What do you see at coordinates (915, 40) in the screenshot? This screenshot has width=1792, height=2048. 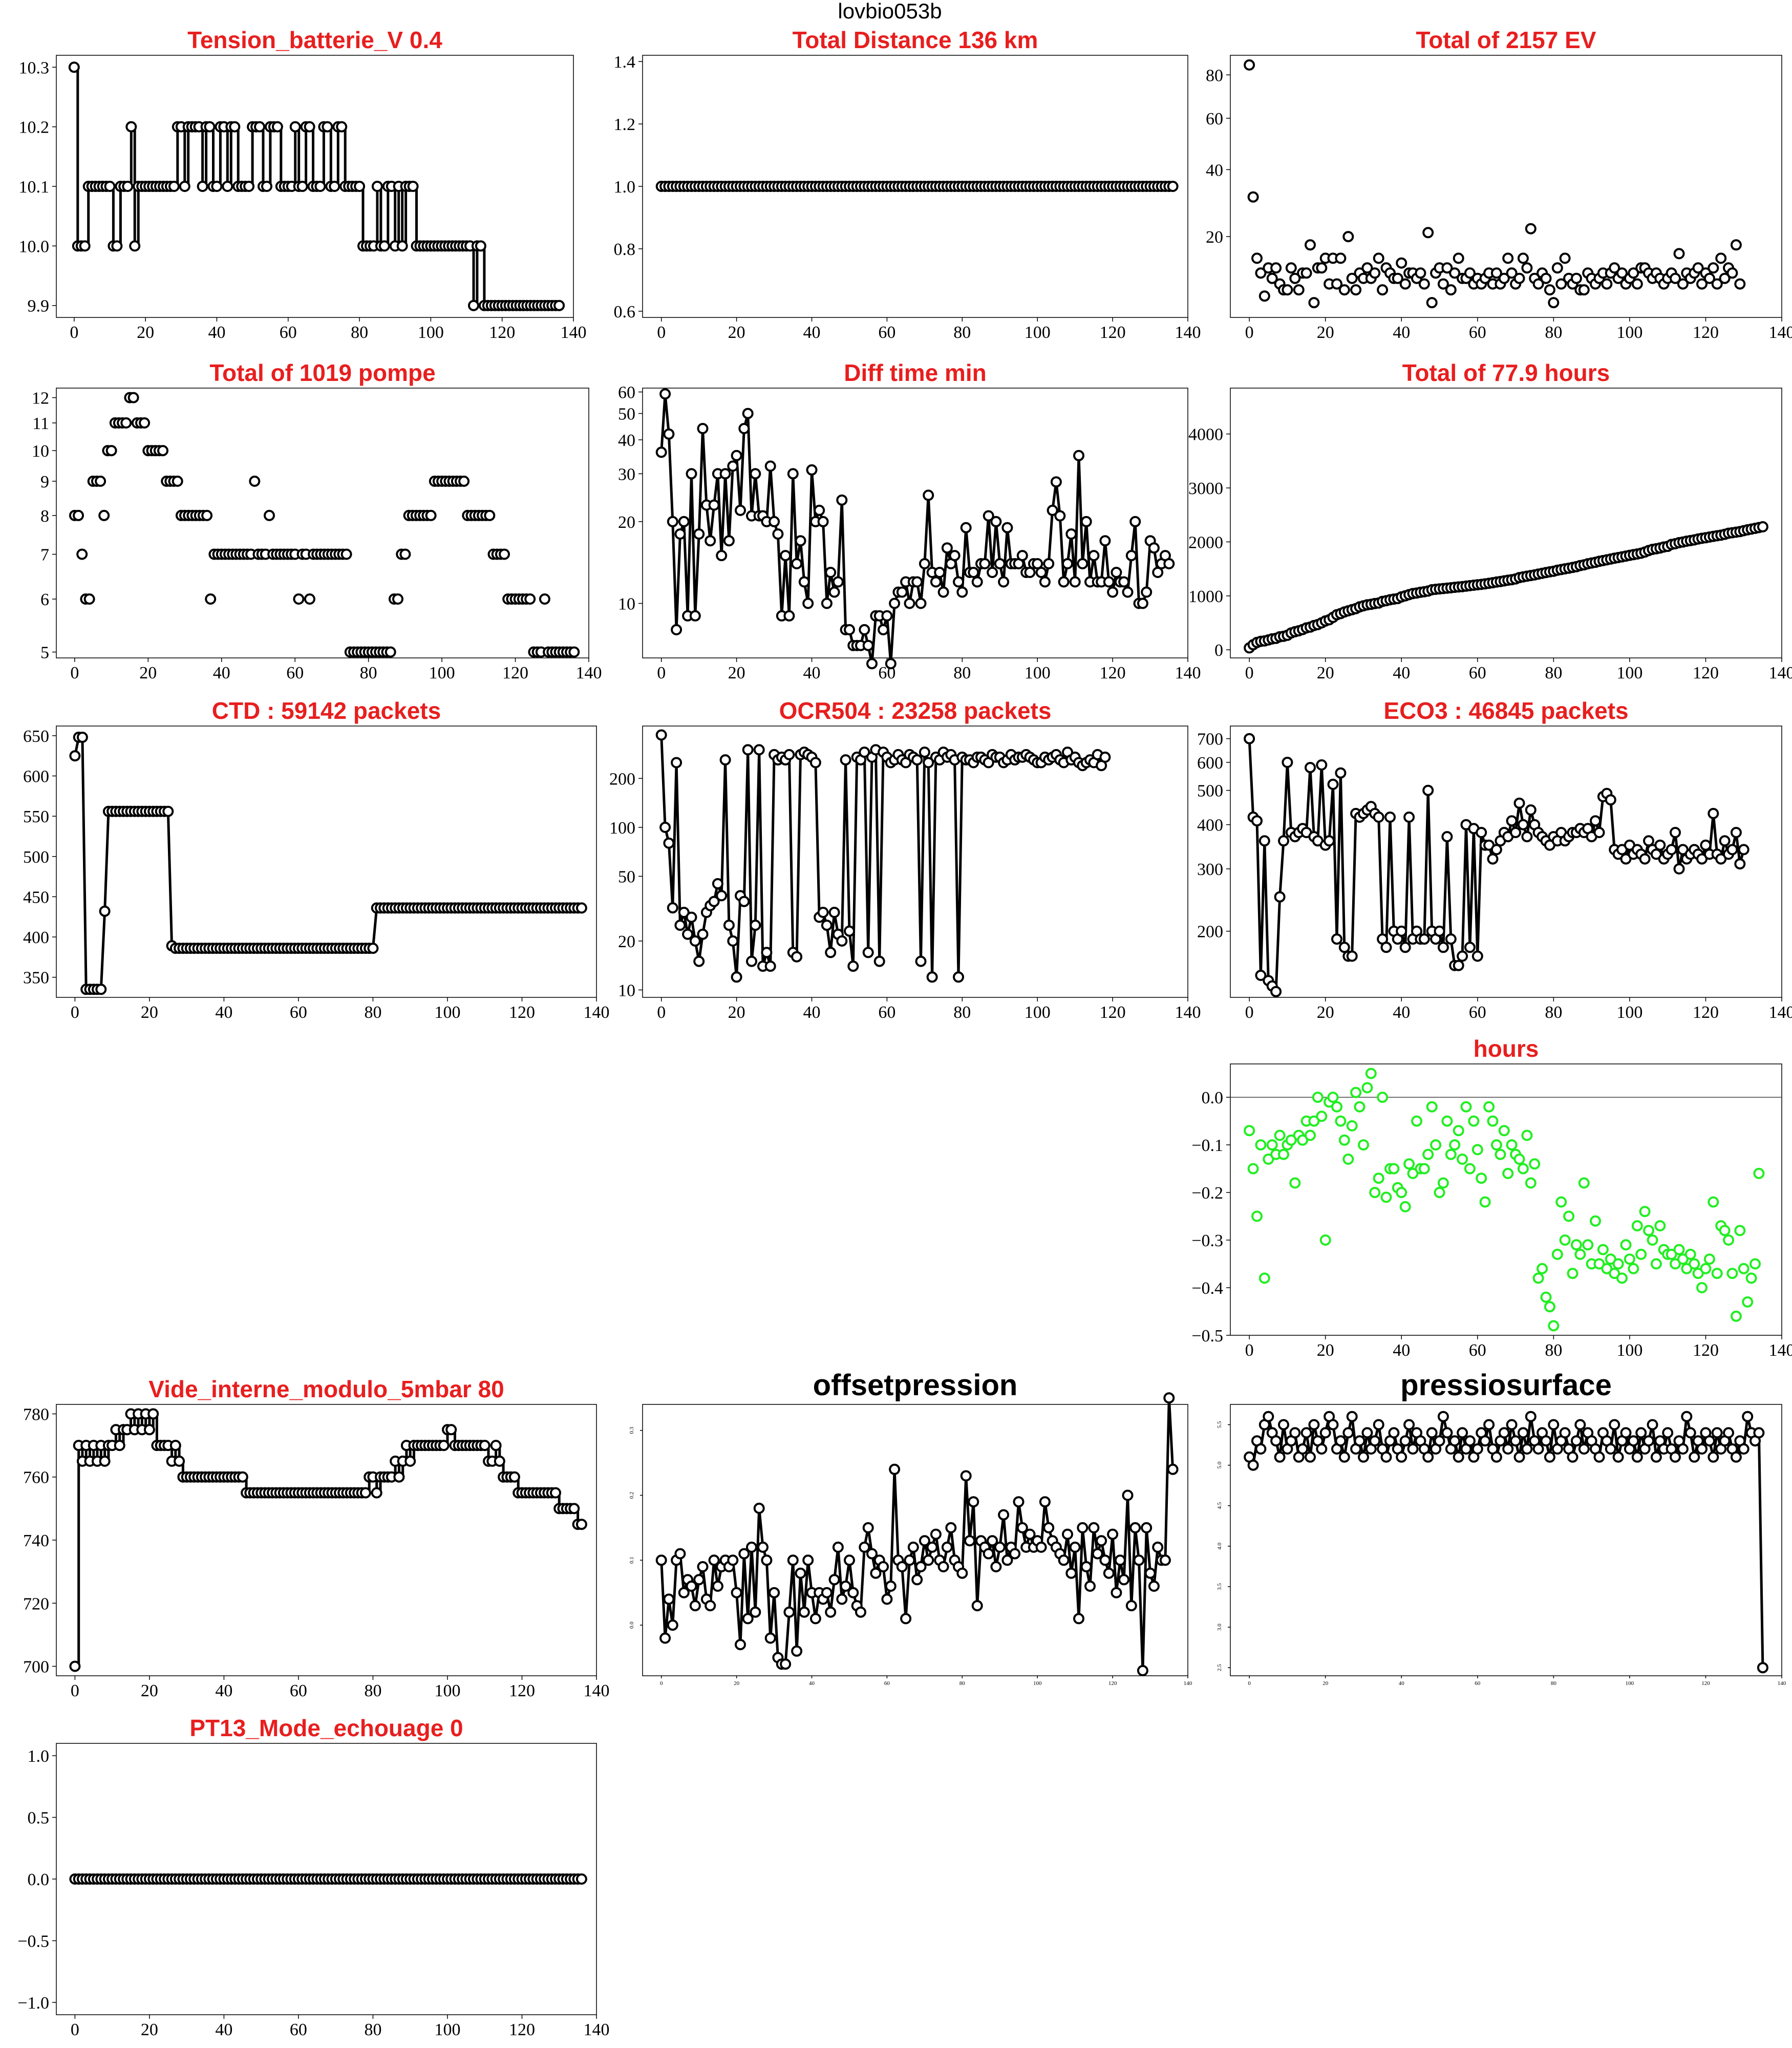 I see `chart-title: Total Distance 136 km` at bounding box center [915, 40].